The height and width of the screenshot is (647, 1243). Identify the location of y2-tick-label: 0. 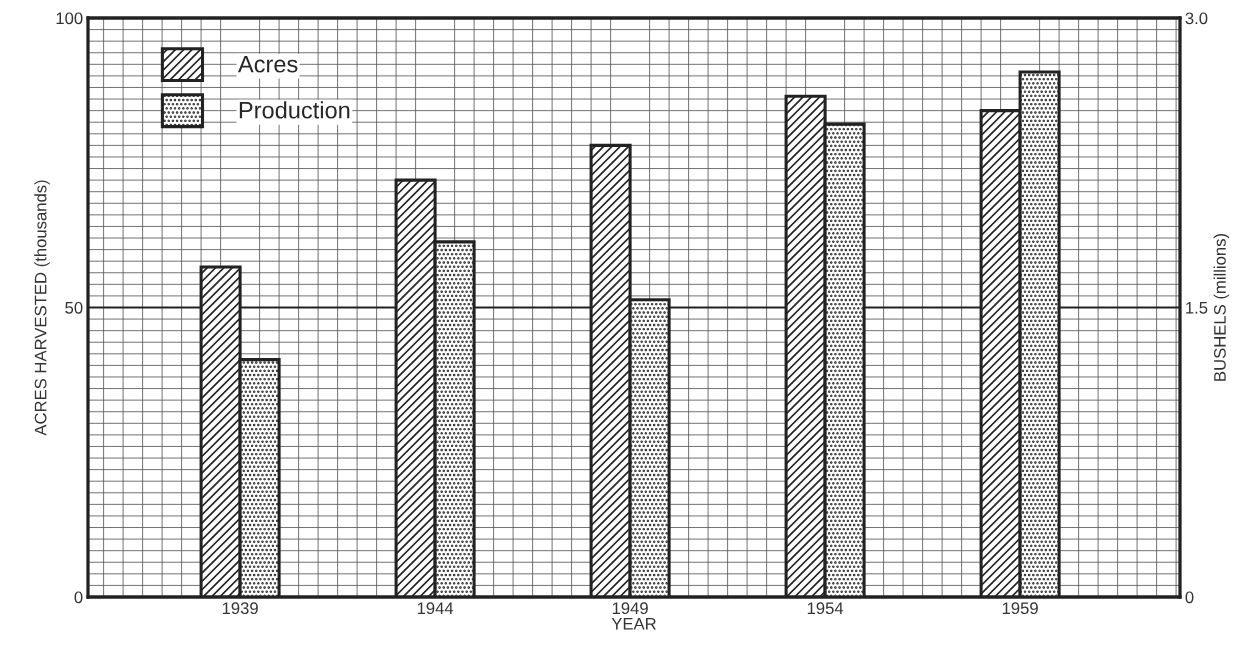
(1189, 597).